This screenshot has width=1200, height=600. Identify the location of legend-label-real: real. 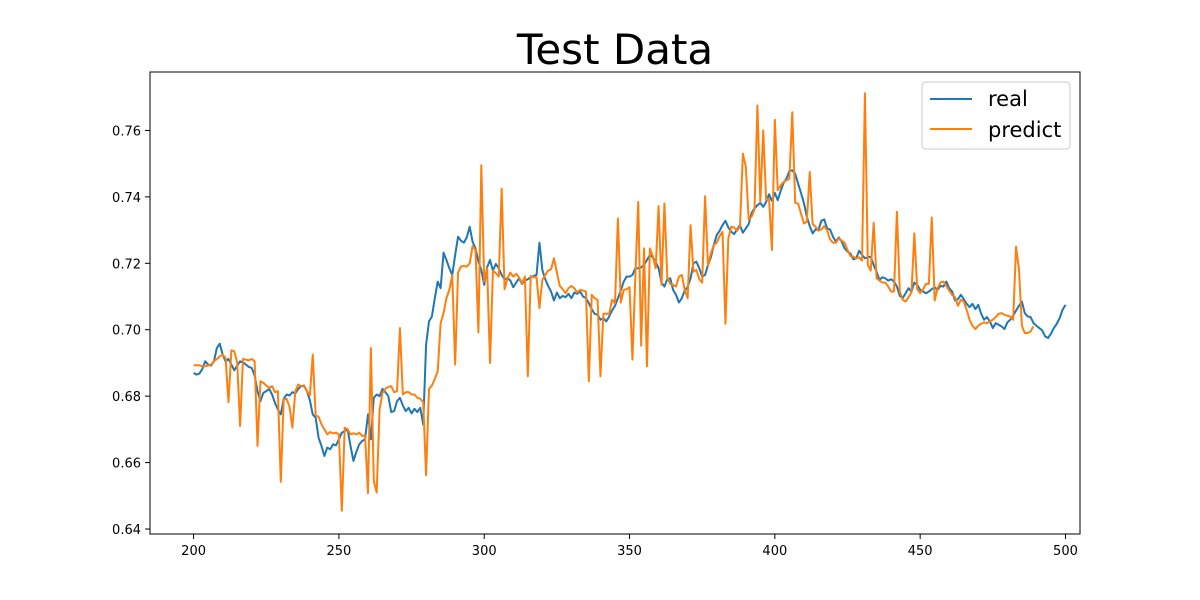
(1008, 99).